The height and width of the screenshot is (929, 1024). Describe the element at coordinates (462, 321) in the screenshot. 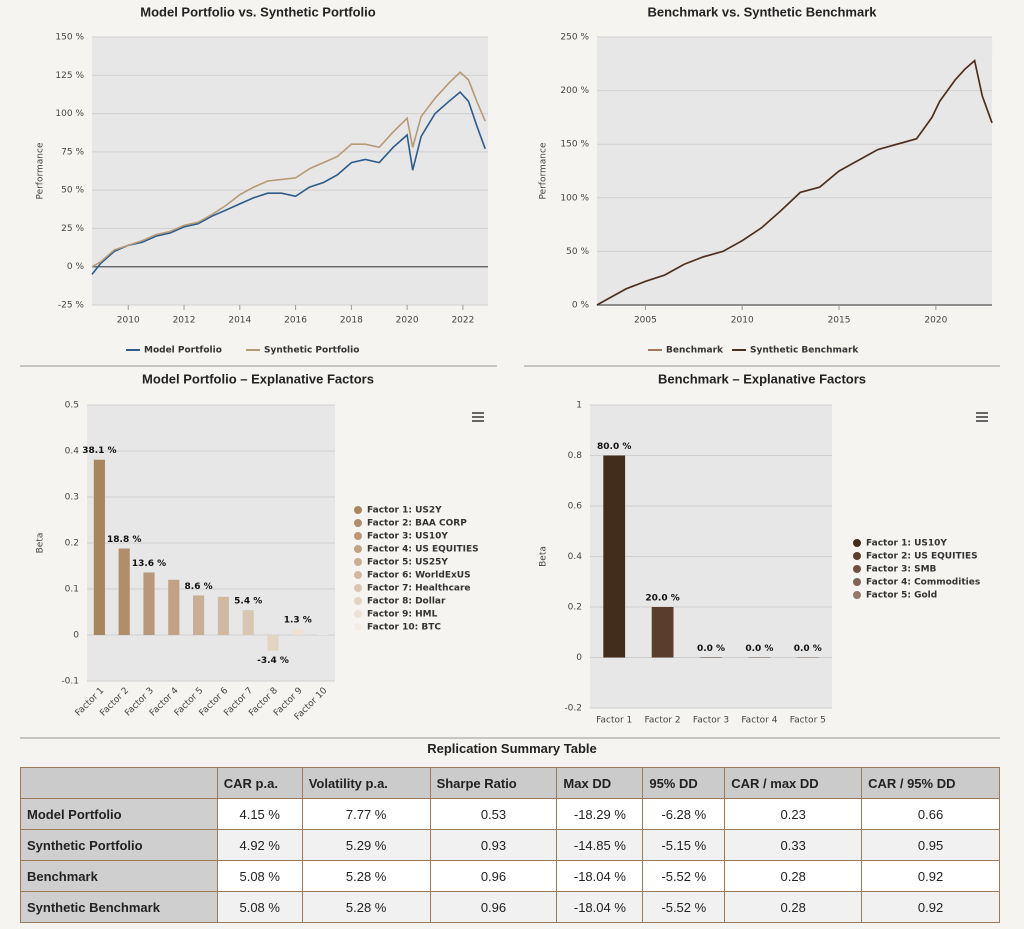

I see `x-tick-label: 2022` at that location.